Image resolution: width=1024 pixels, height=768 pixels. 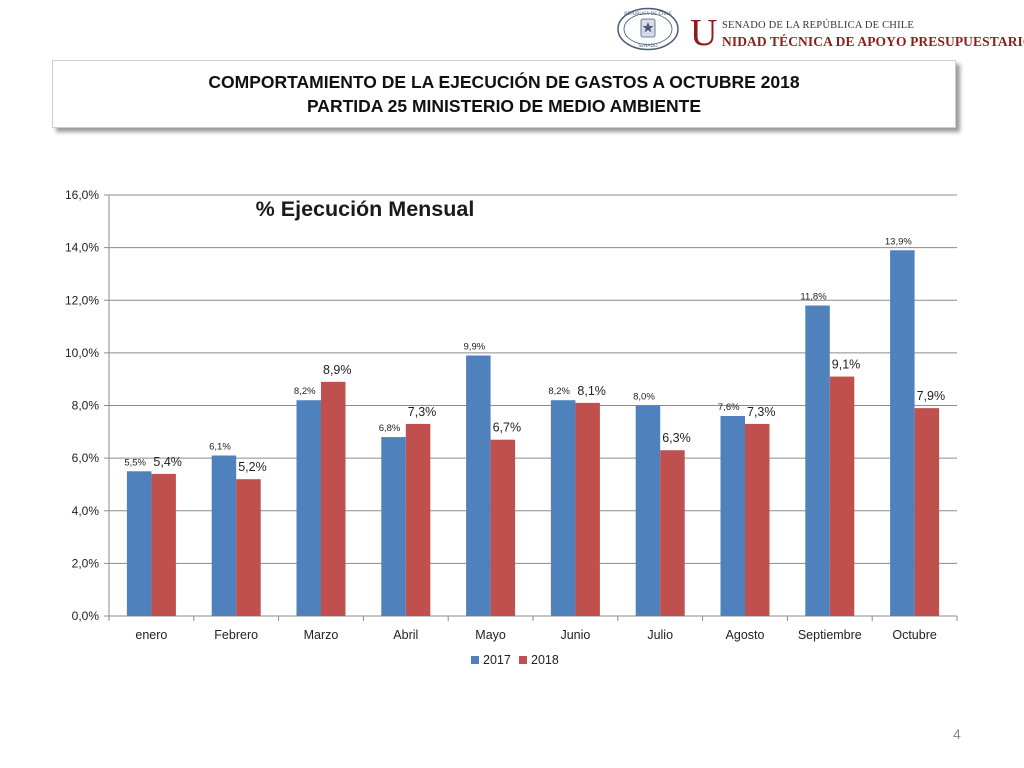 I want to click on y-tick-label: 10,0%, so click(x=82, y=353).